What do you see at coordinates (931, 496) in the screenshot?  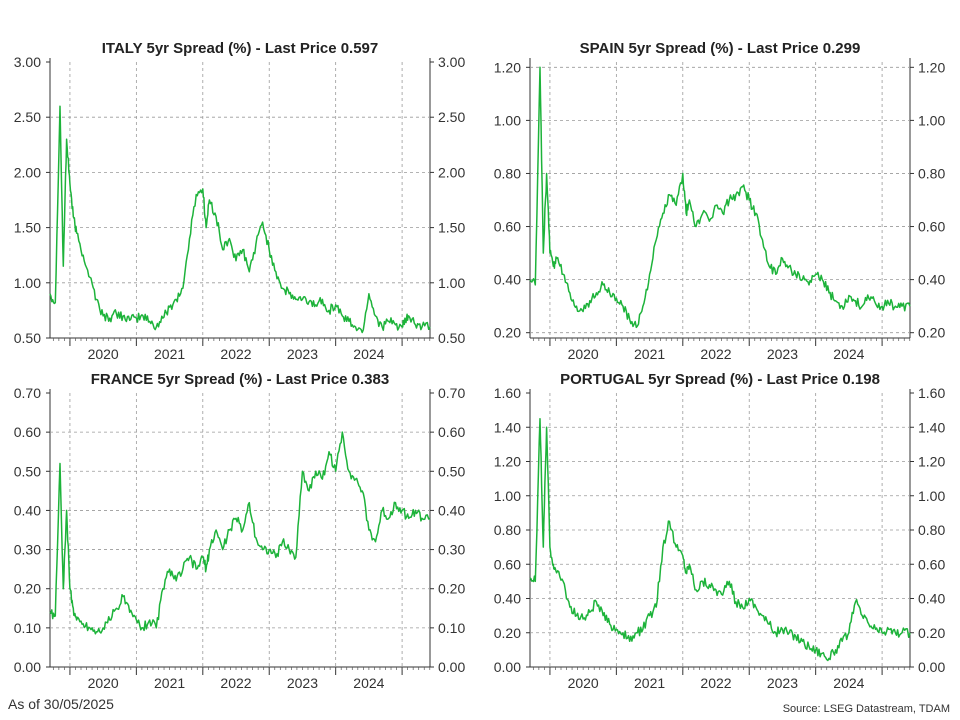 I see `portugal-y-label-right: 1.00` at bounding box center [931, 496].